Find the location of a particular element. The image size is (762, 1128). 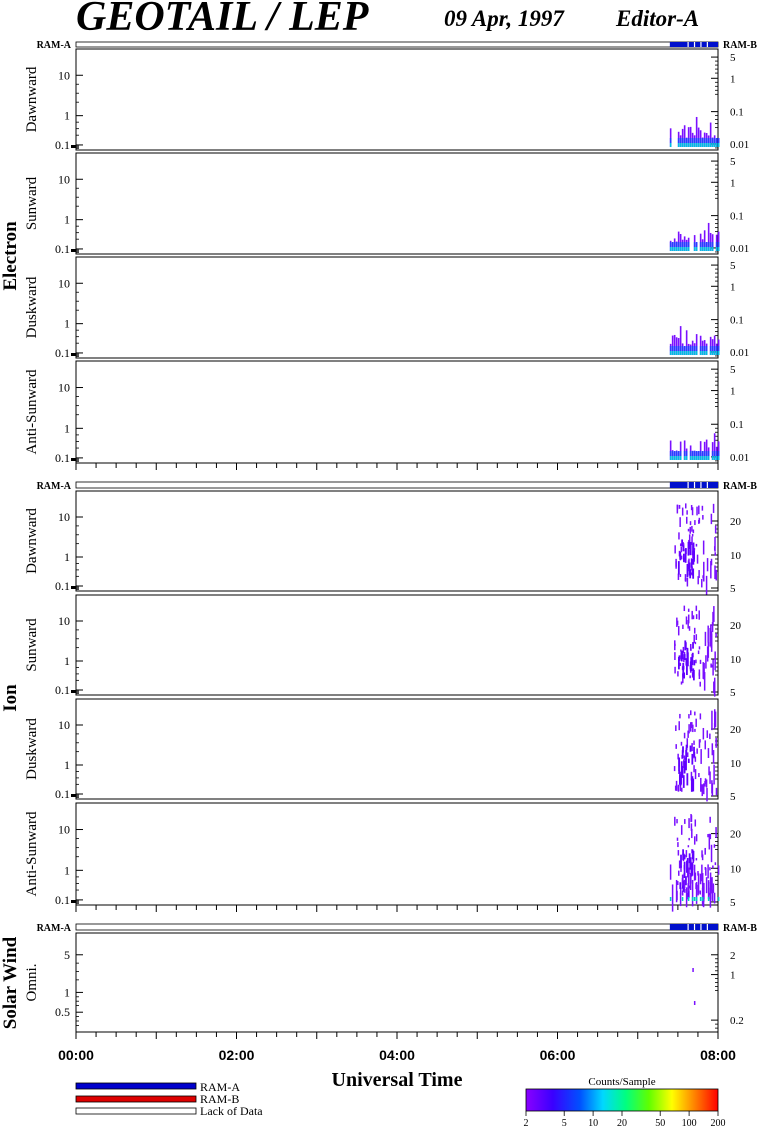

ram-a-label: RAM-A is located at coordinates (54, 928).